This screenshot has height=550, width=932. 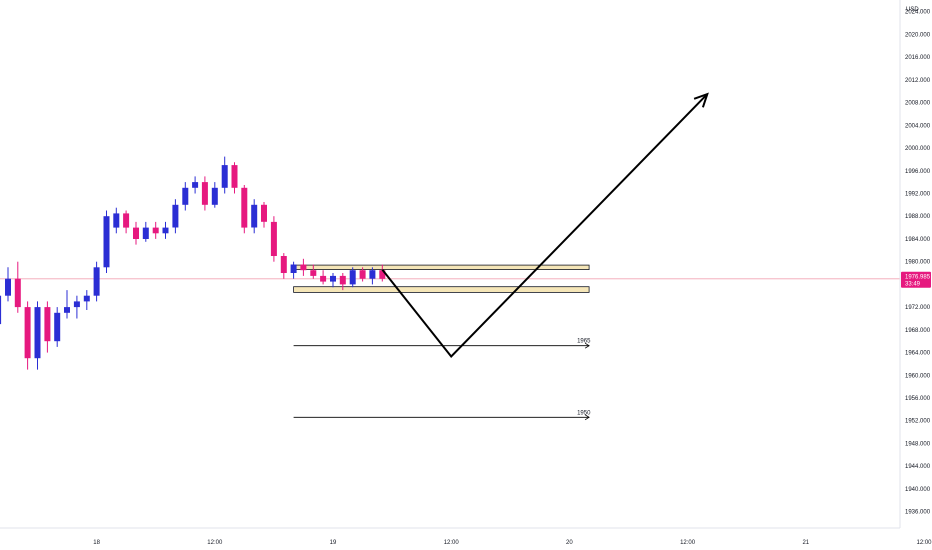 I want to click on currency-label: USD, so click(x=912, y=10).